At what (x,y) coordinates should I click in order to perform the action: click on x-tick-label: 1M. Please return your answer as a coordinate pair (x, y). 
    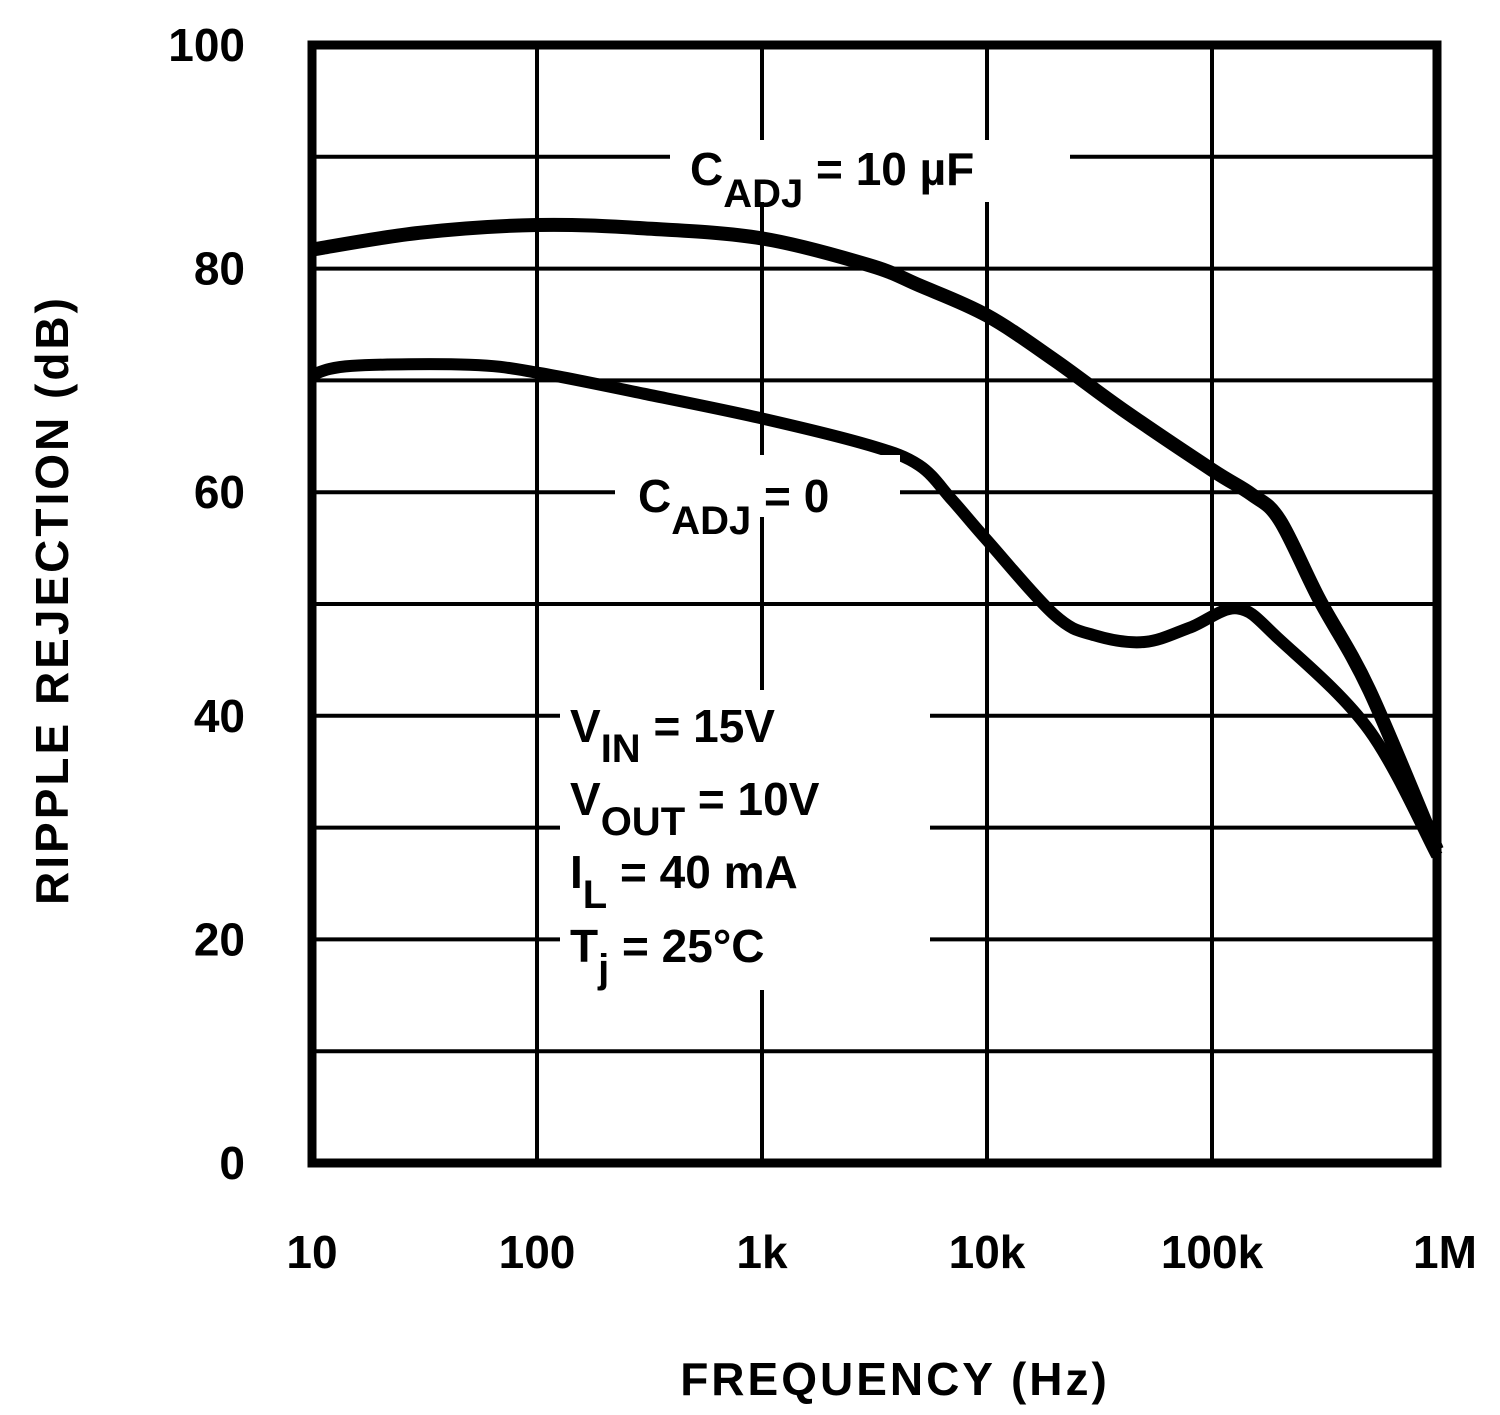
    Looking at the image, I should click on (1445, 1252).